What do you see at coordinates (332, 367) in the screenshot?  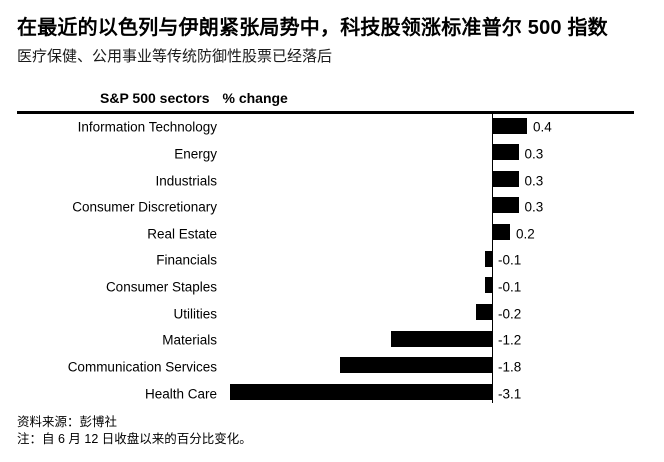 I see `bar-row: Communication Services -1.8` at bounding box center [332, 367].